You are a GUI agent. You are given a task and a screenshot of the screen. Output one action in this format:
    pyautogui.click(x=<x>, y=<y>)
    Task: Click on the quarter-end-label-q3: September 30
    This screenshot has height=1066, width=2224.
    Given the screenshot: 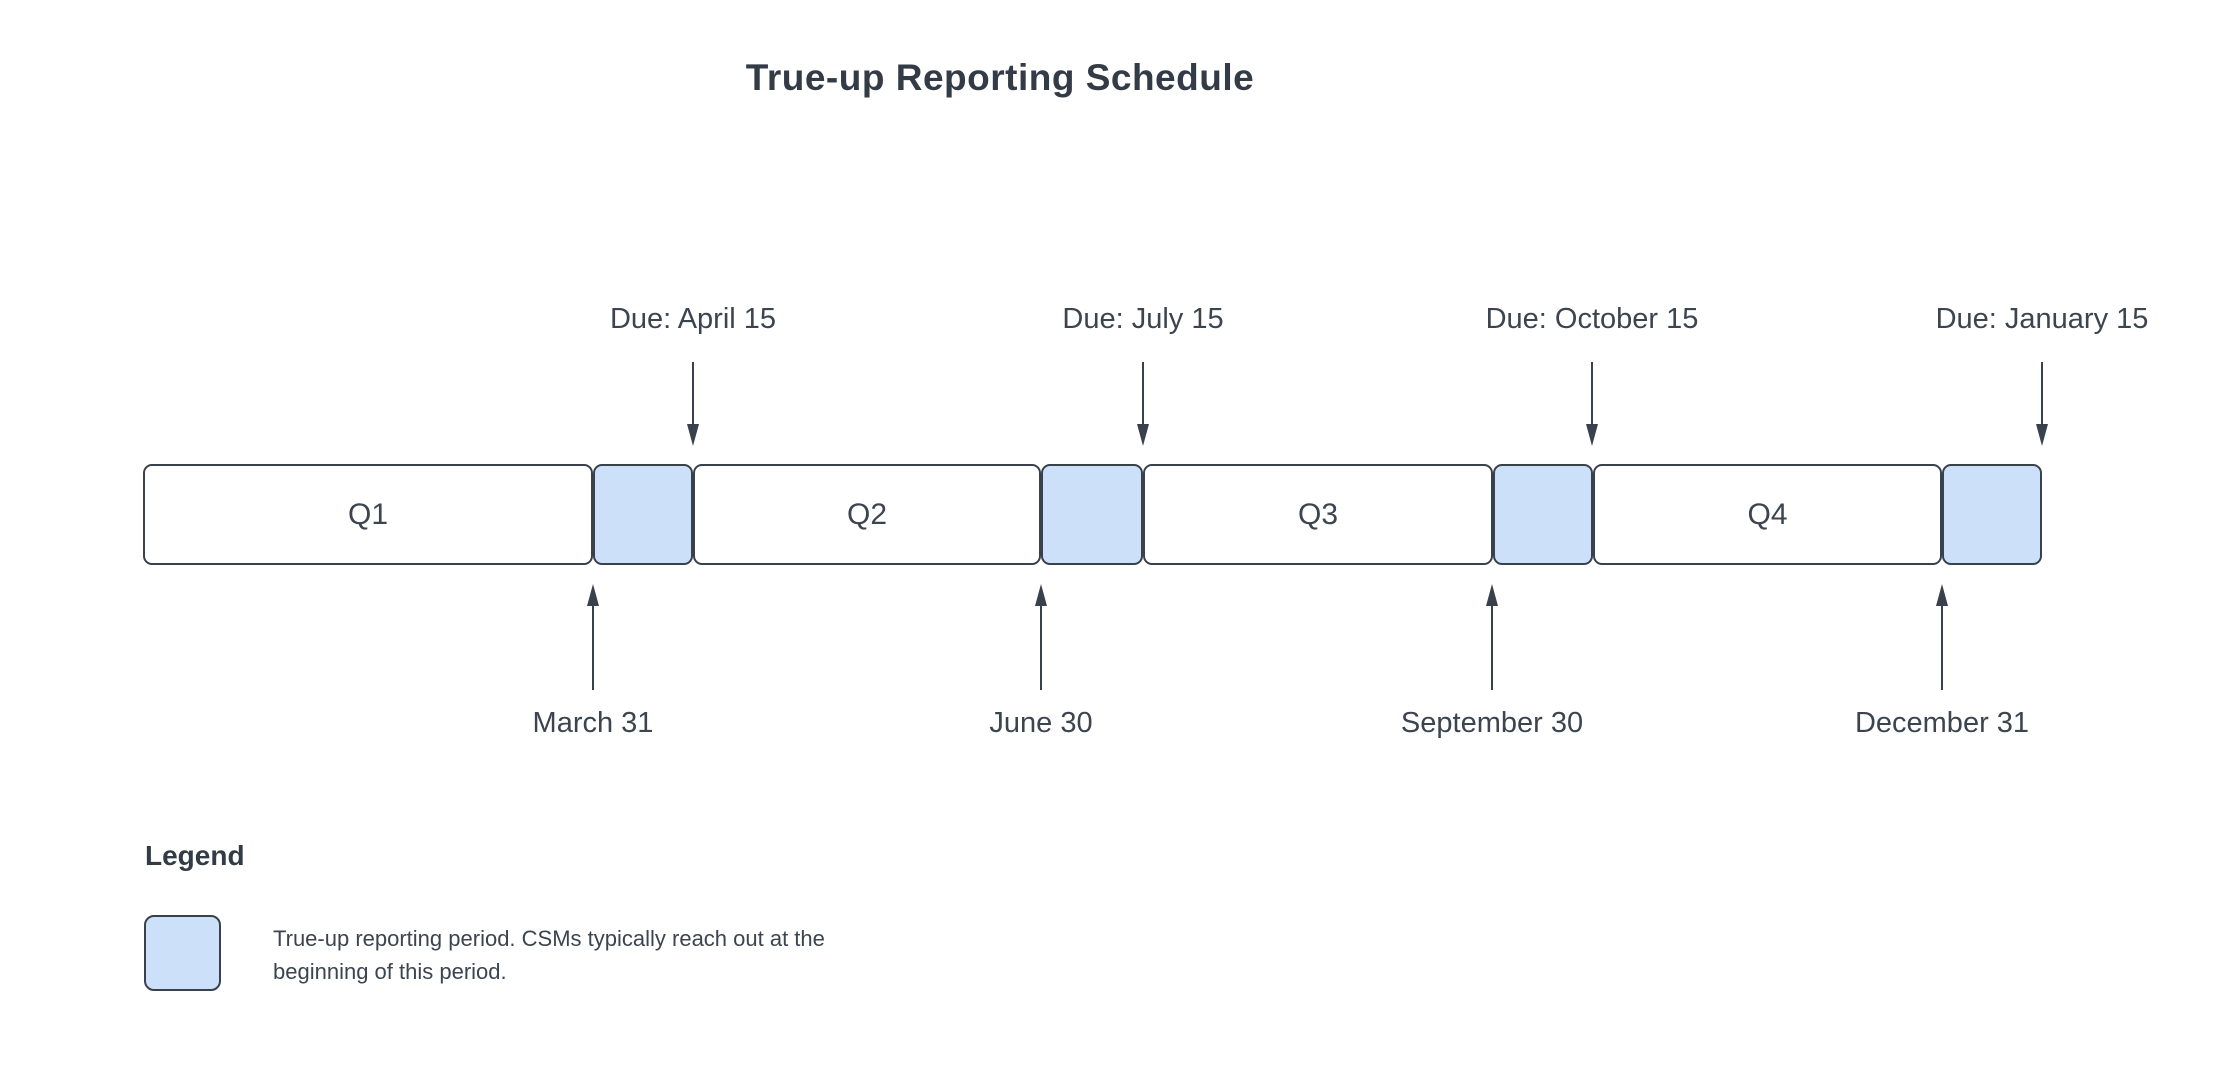 What is the action you would take?
    pyautogui.click(x=1492, y=723)
    